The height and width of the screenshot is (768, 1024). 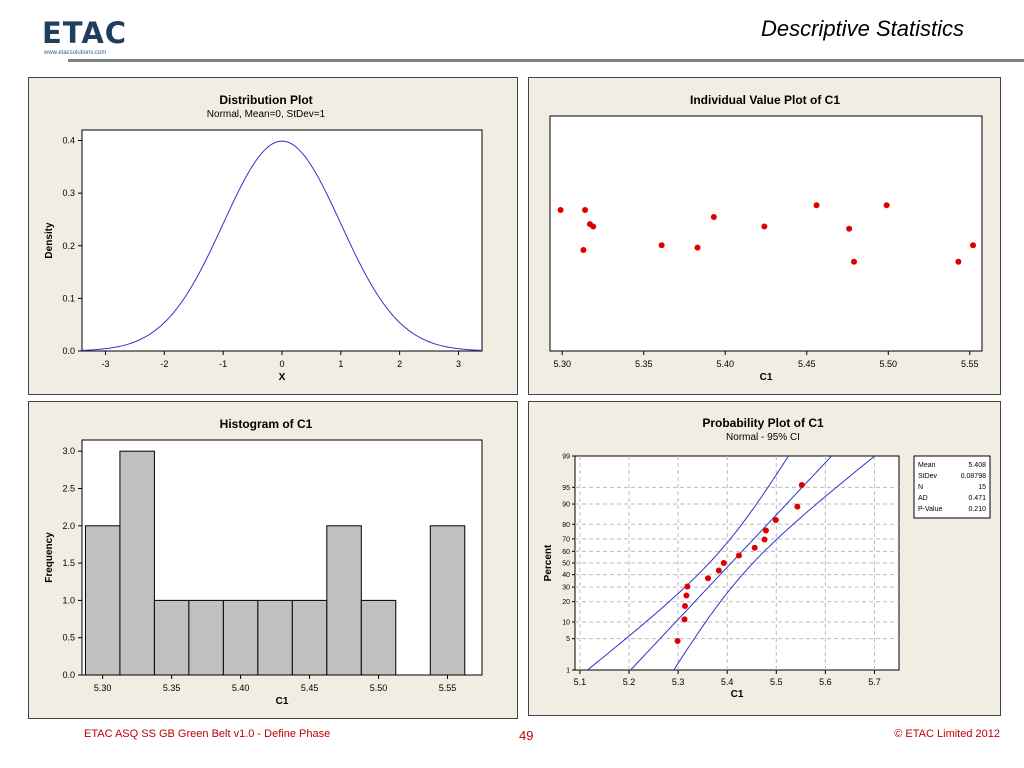 What do you see at coordinates (68, 193) in the screenshot?
I see `y-tick-label: 0.3` at bounding box center [68, 193].